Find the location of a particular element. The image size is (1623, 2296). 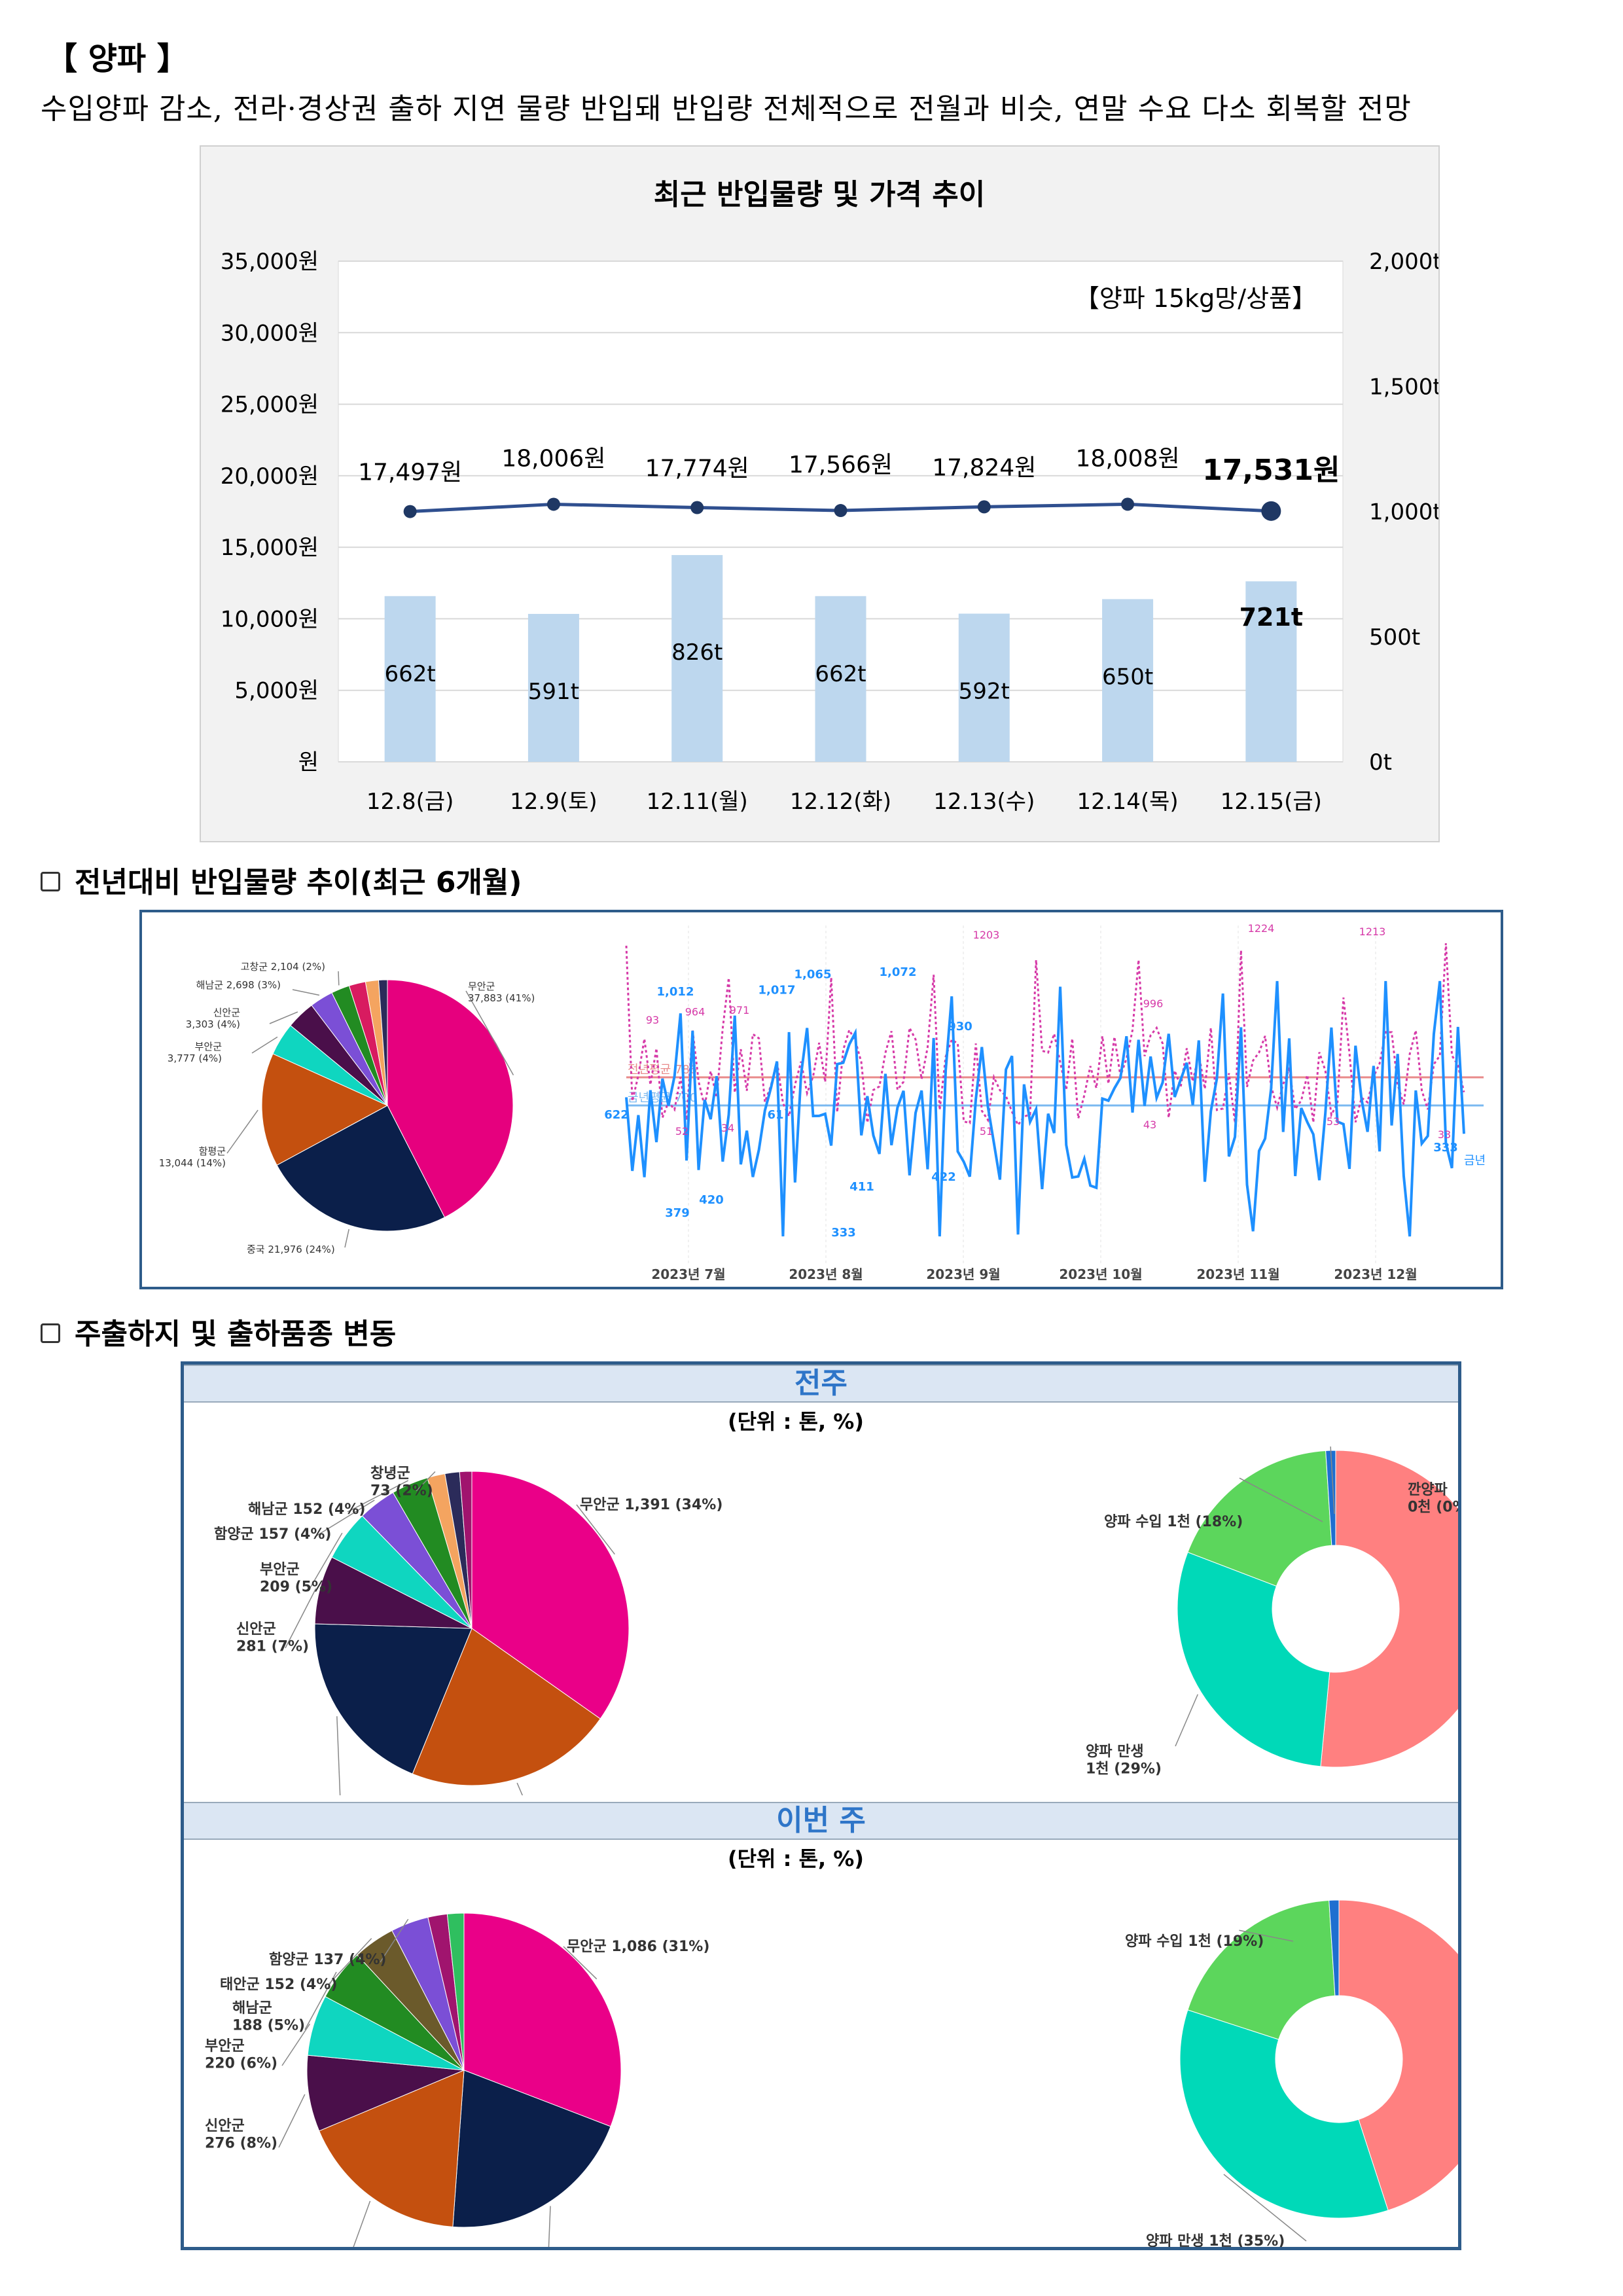

this-year-point-label: 61 is located at coordinates (775, 1115).